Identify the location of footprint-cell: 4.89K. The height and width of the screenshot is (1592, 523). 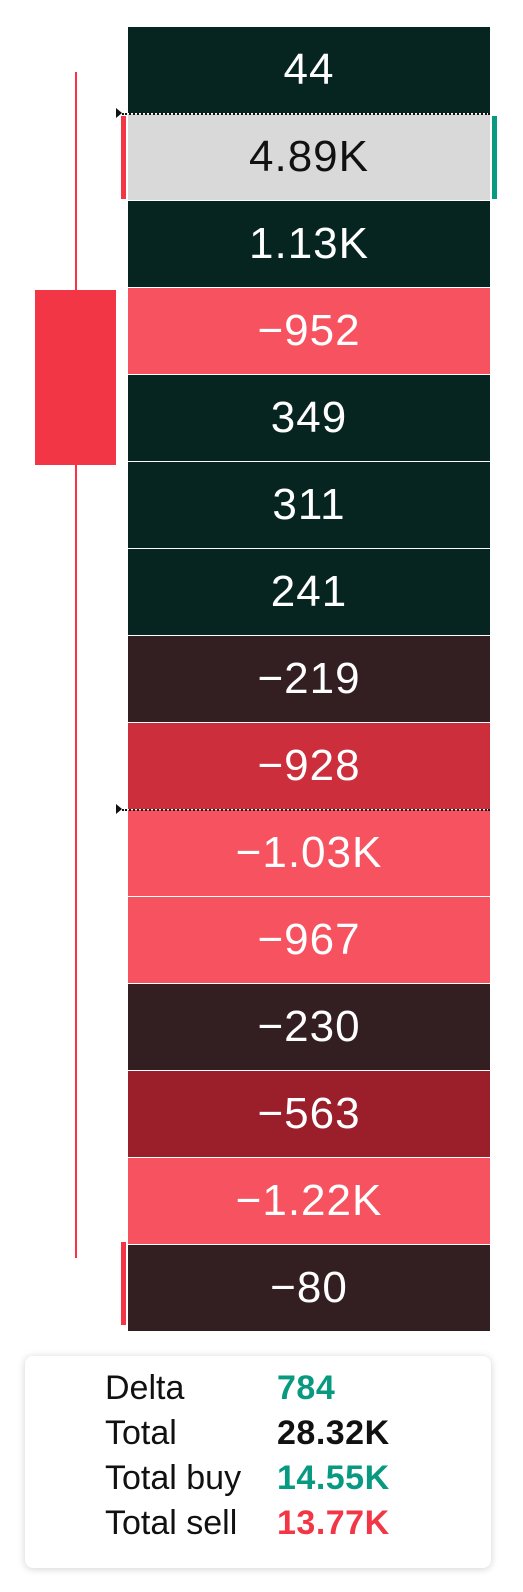
(309, 157).